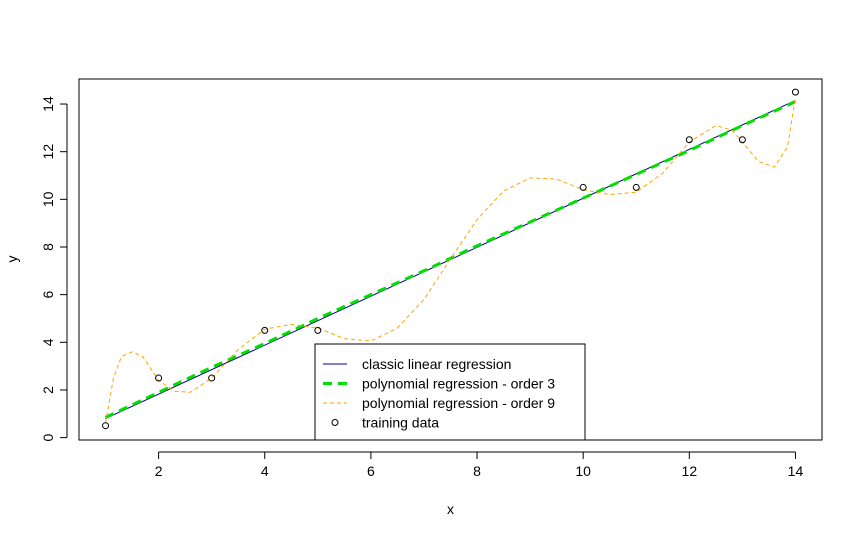 This screenshot has width=862, height=538. What do you see at coordinates (458, 403) in the screenshot?
I see `legend-label: polynomial regression - order 9` at bounding box center [458, 403].